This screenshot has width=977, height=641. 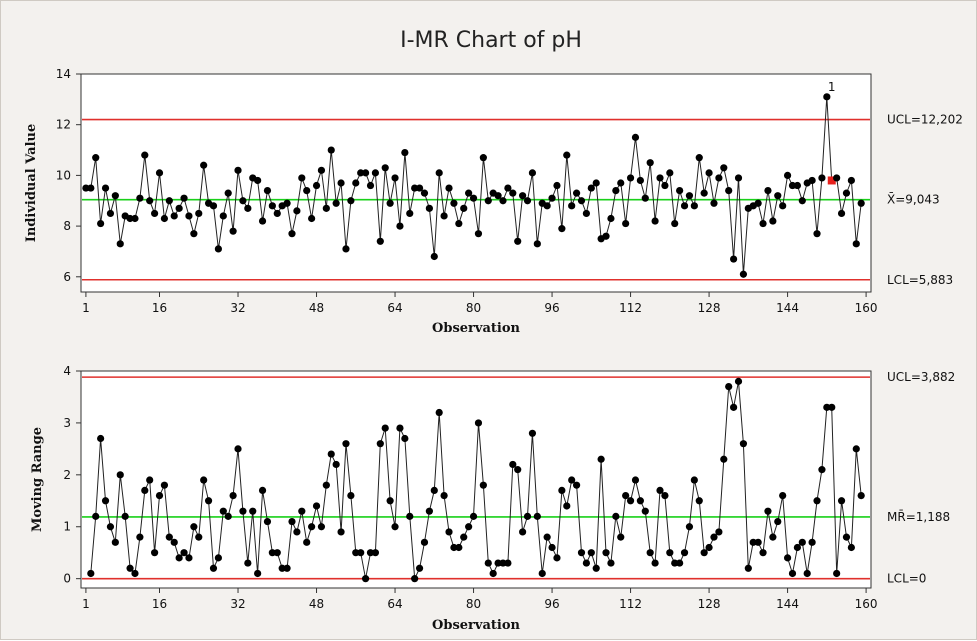 What do you see at coordinates (63, 74) in the screenshot?
I see `y-tick-label: 14` at bounding box center [63, 74].